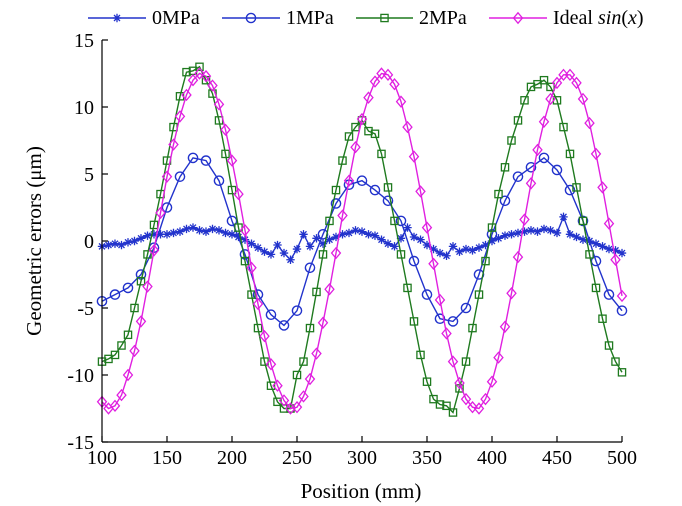 The height and width of the screenshot is (506, 682). I want to click on y-axis-title: Geometric errors (μm), so click(34, 241).